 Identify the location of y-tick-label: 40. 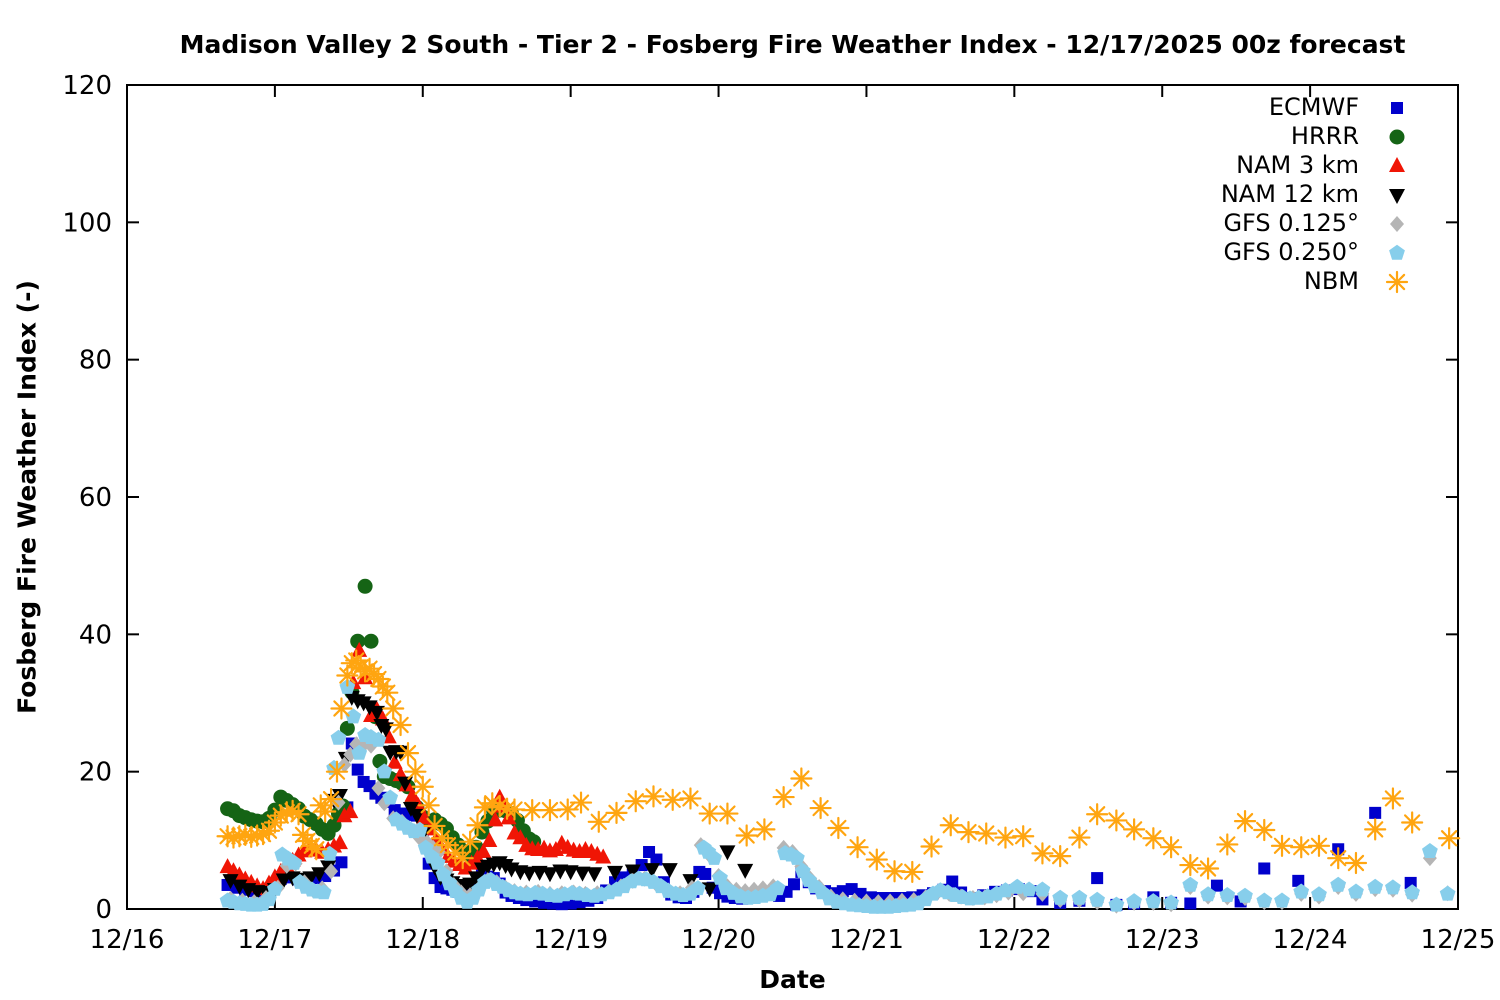
(95, 635).